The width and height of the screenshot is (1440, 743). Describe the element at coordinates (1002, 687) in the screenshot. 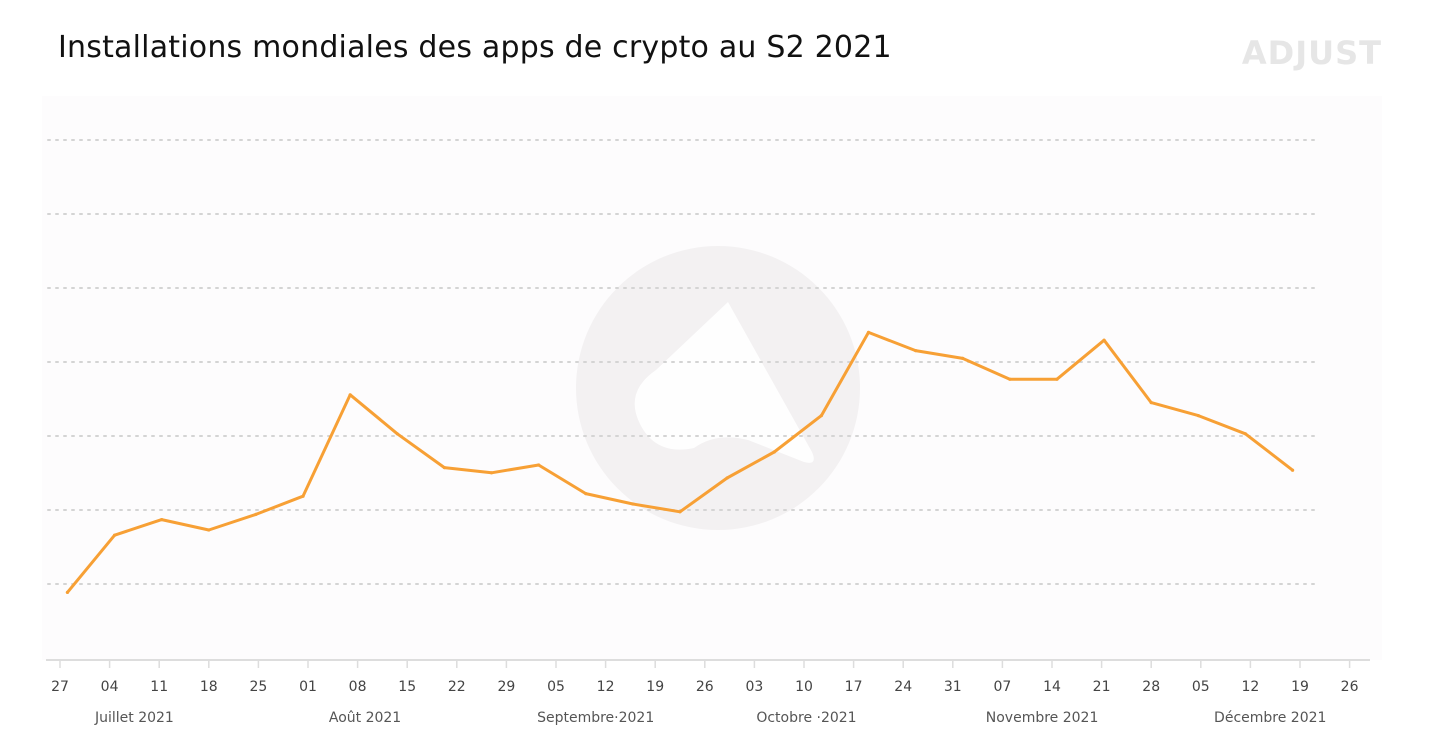

I see `x-tick-label: 07` at that location.